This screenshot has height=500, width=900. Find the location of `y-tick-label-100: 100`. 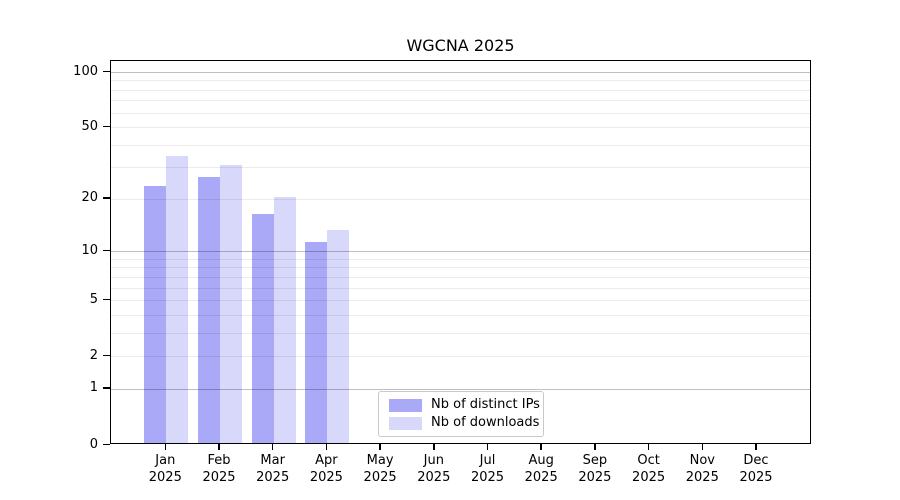

y-tick-label-100: 100 is located at coordinates (85, 71).